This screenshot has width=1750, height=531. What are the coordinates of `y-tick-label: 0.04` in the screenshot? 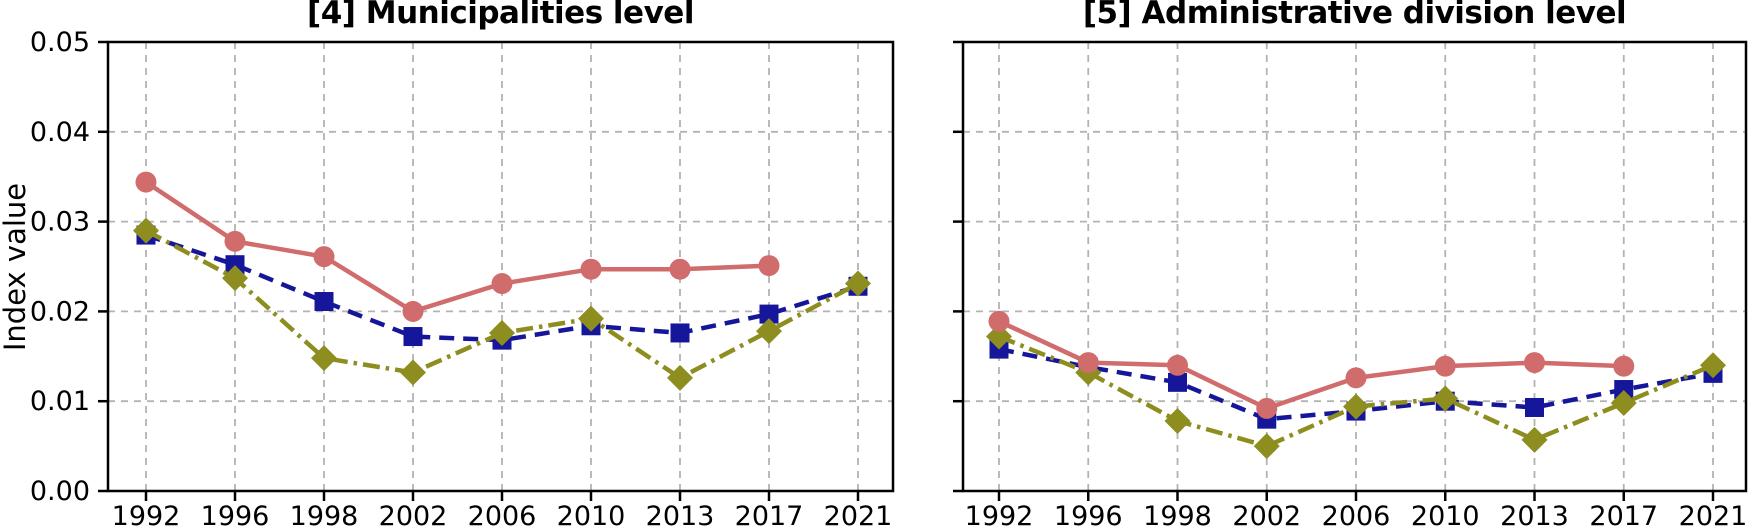 It's located at (60, 132).